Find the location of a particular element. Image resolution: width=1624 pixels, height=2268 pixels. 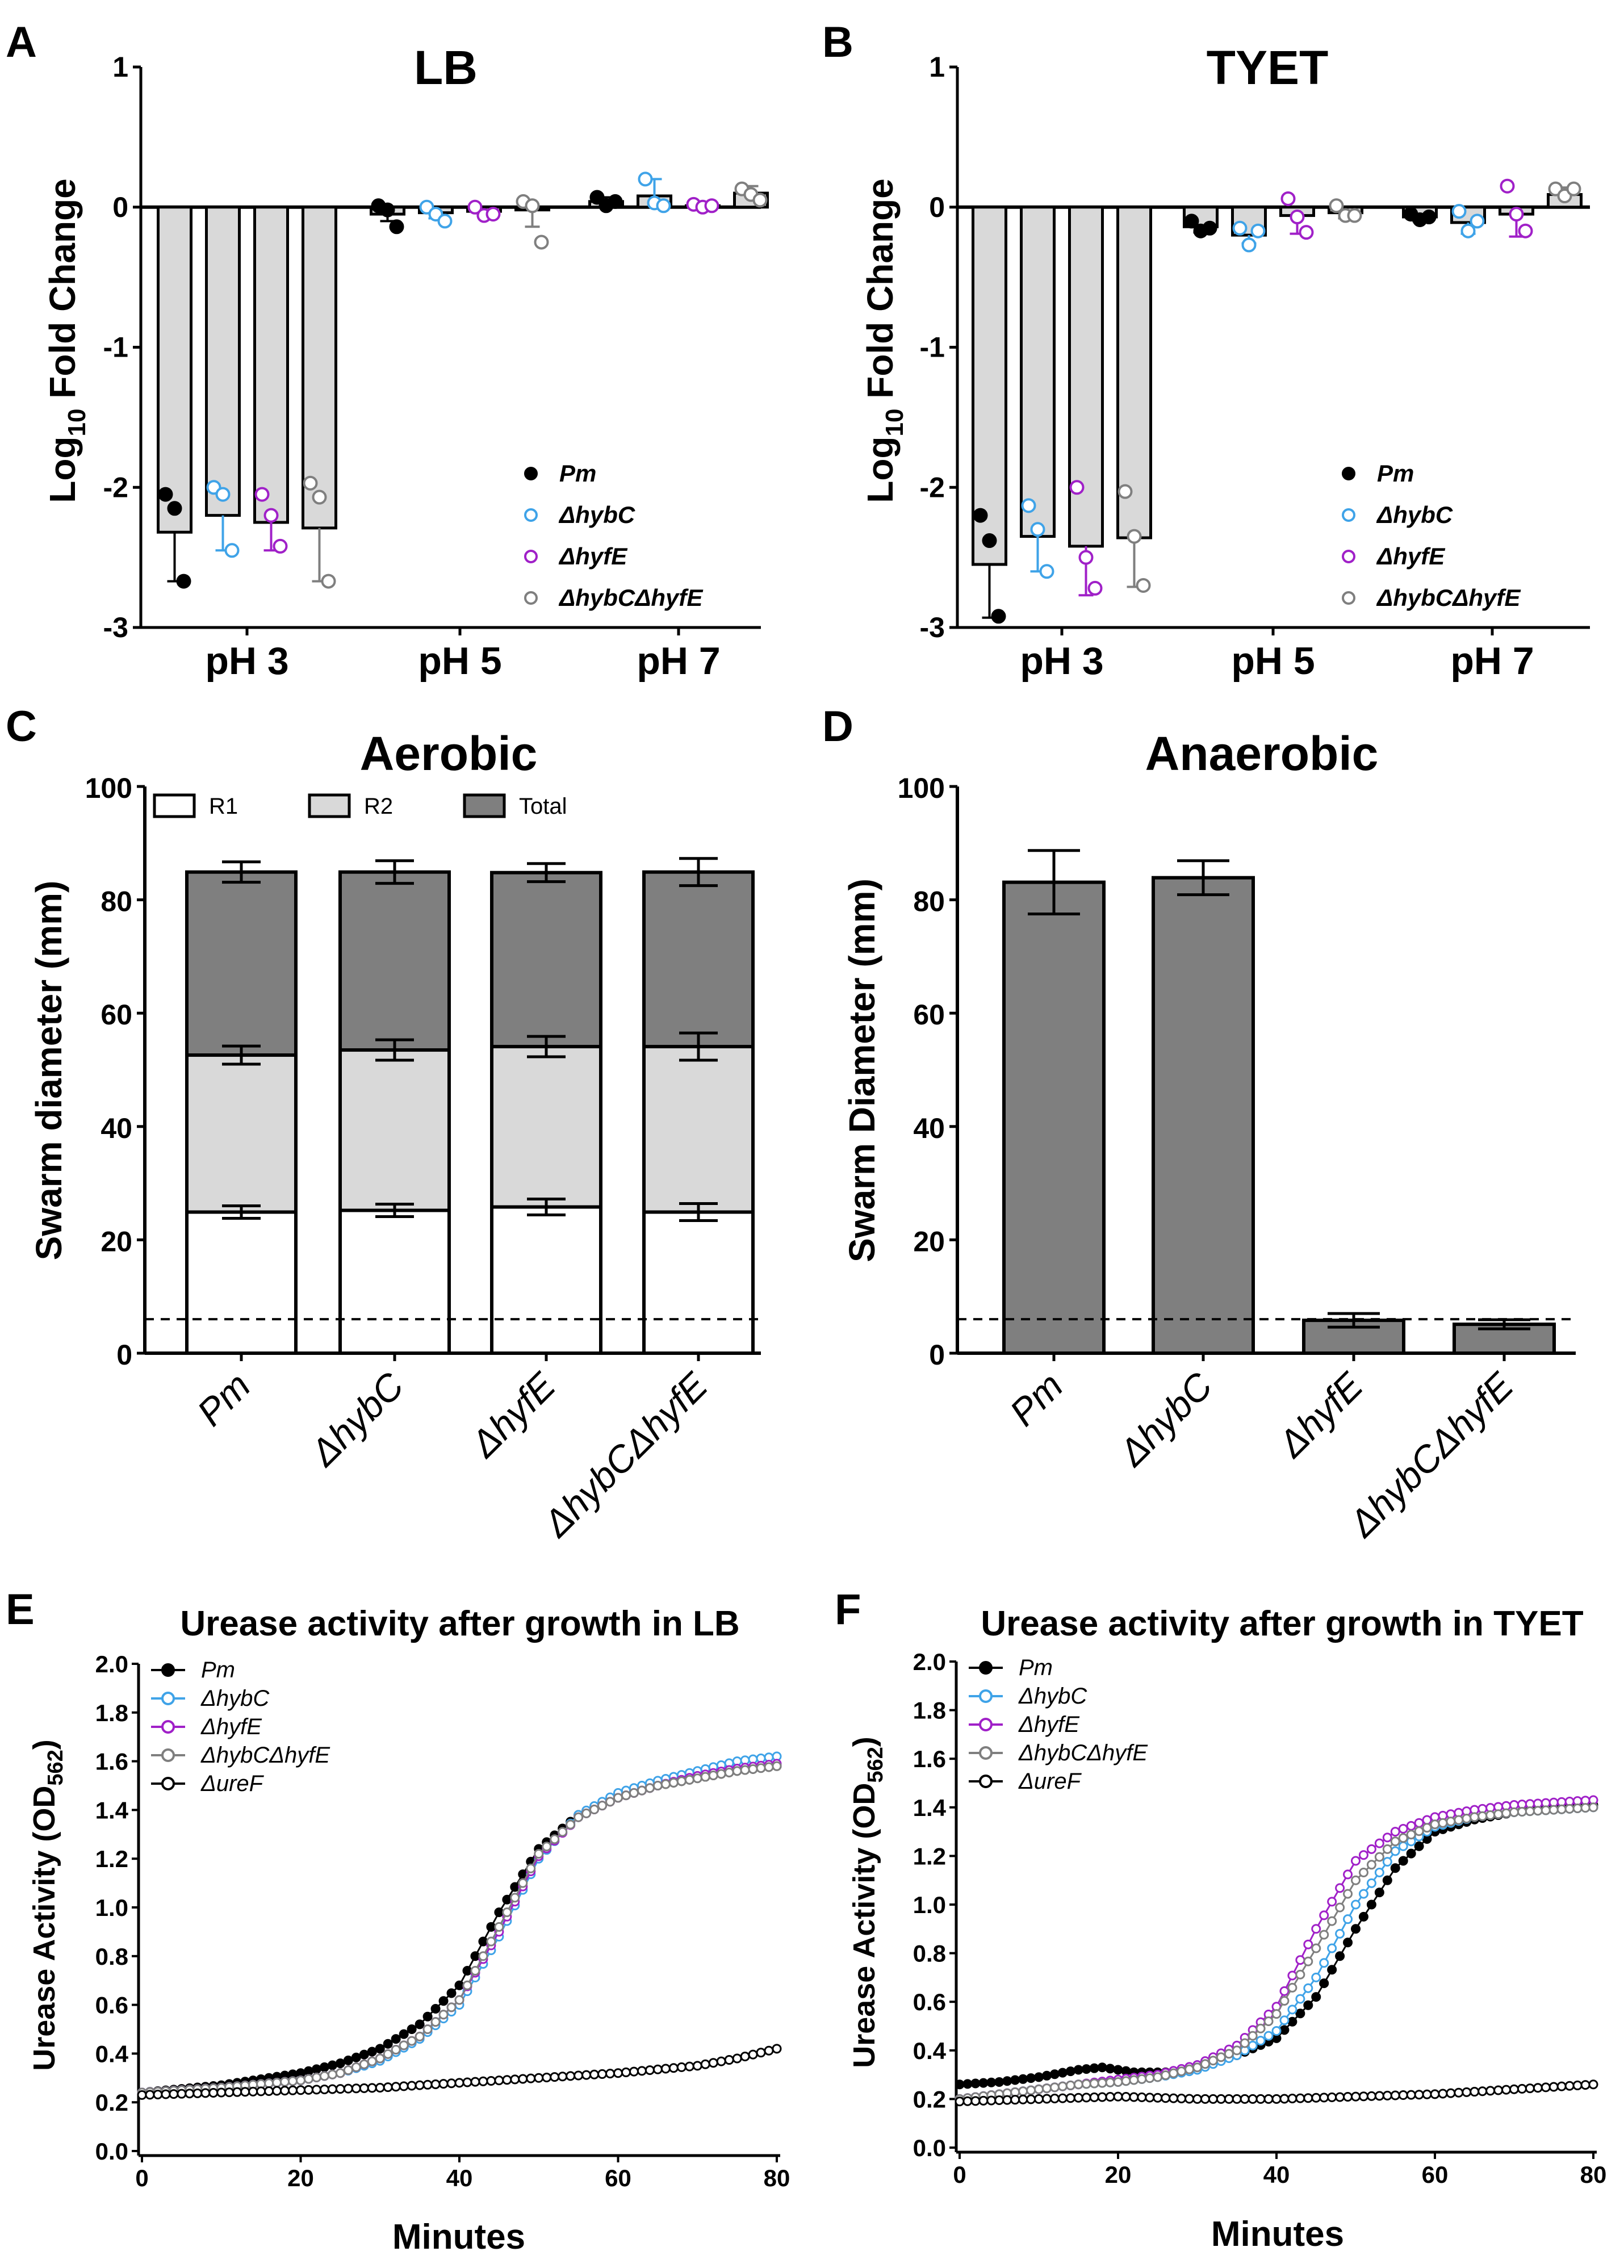

y-tick-label: 40 is located at coordinates (116, 1128).